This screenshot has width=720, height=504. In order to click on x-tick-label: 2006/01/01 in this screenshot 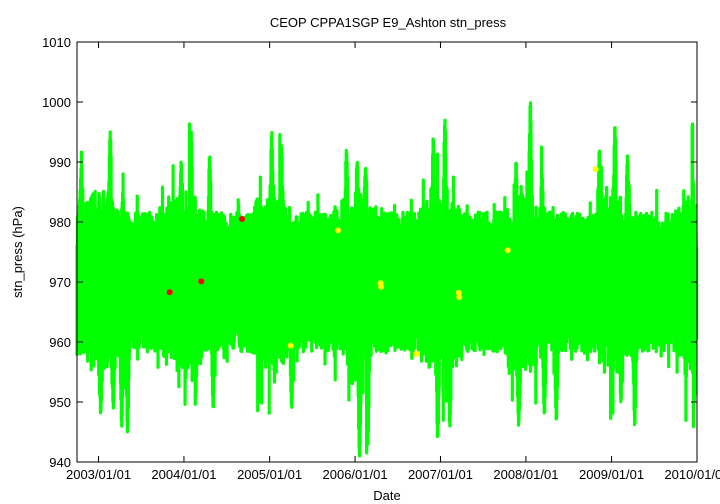, I will do `click(355, 474)`.